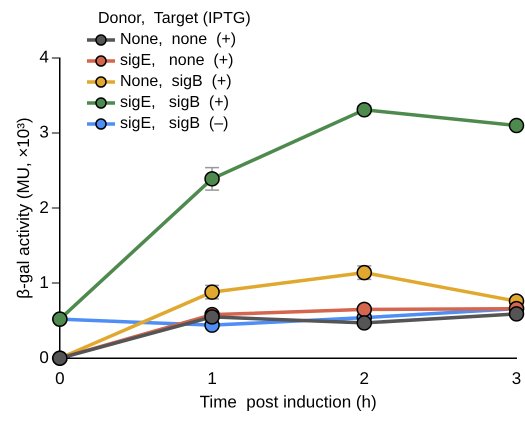 The width and height of the screenshot is (525, 423). I want to click on x-tick-label: 0, so click(60, 378).